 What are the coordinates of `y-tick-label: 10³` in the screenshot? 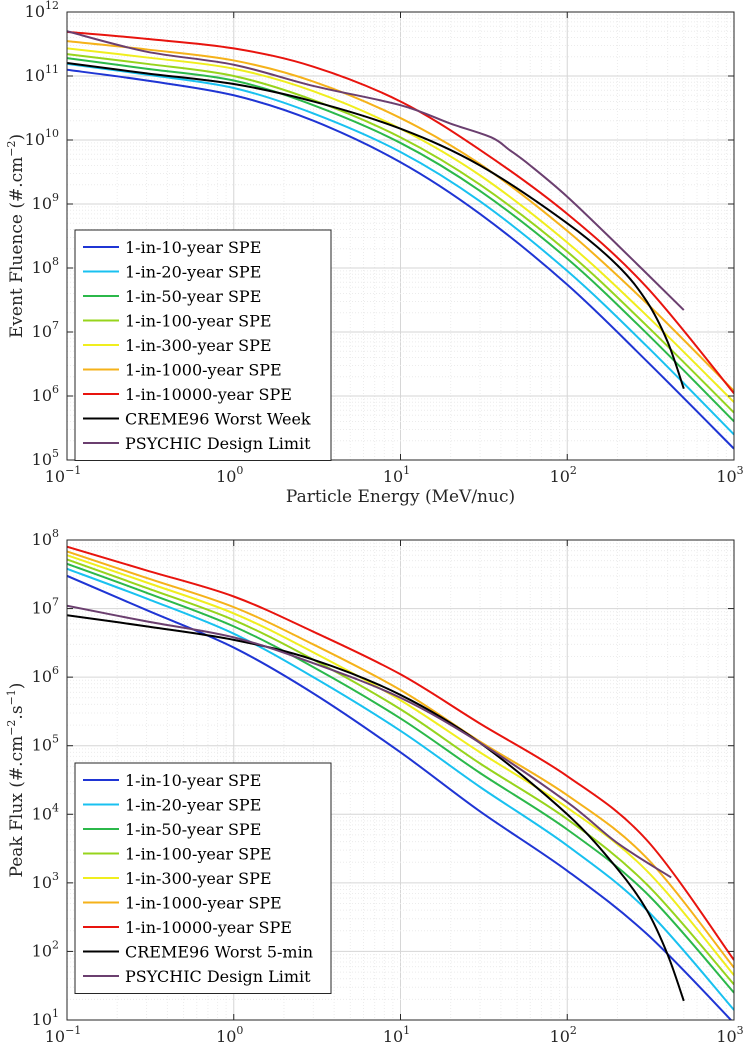 It's located at (45, 881).